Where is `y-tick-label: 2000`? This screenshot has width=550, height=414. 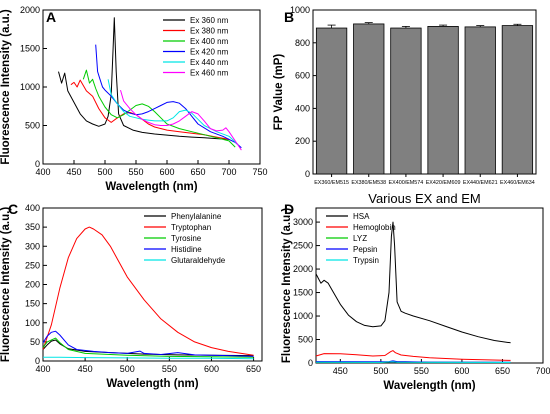
y-tick-label: 2000 is located at coordinates (303, 269).